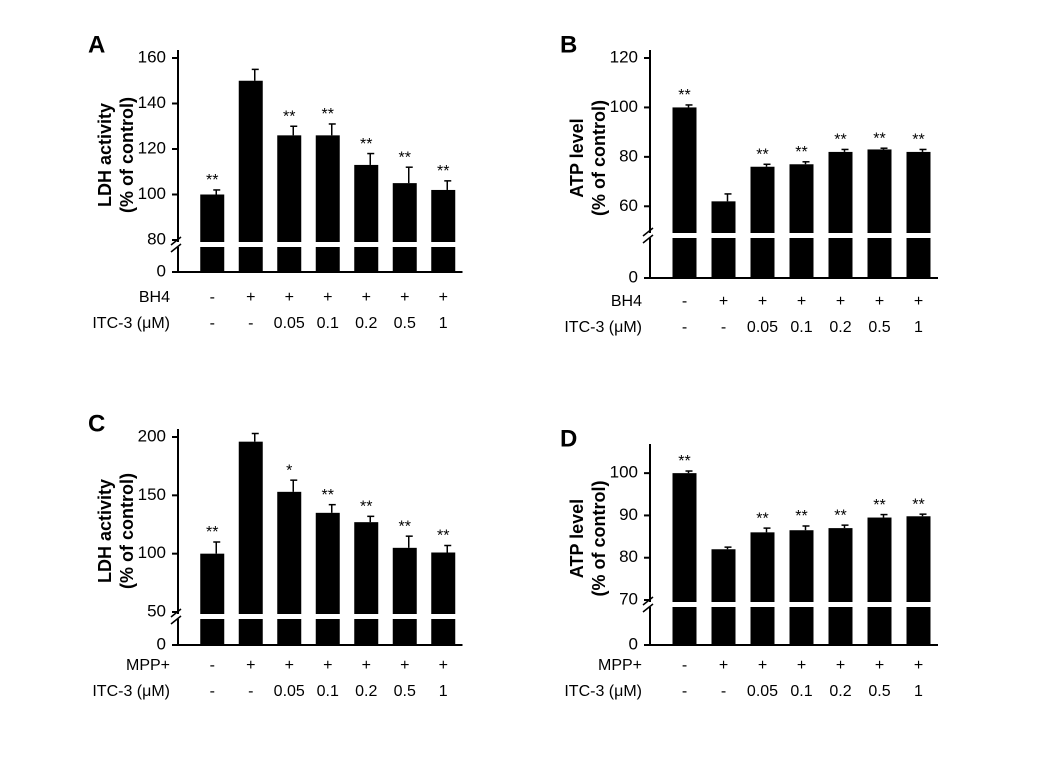  I want to click on y-tick-label: 160, so click(152, 56).